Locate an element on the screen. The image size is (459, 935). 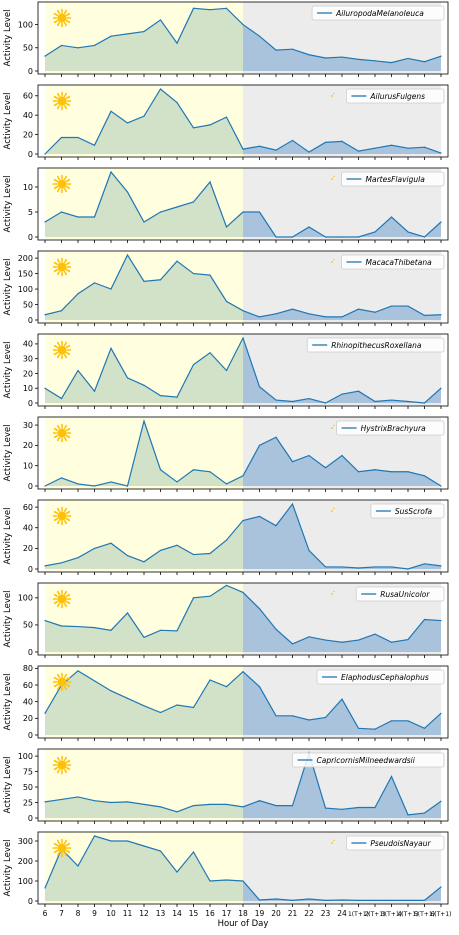
x-tick-label: 24 is located at coordinates (342, 913).